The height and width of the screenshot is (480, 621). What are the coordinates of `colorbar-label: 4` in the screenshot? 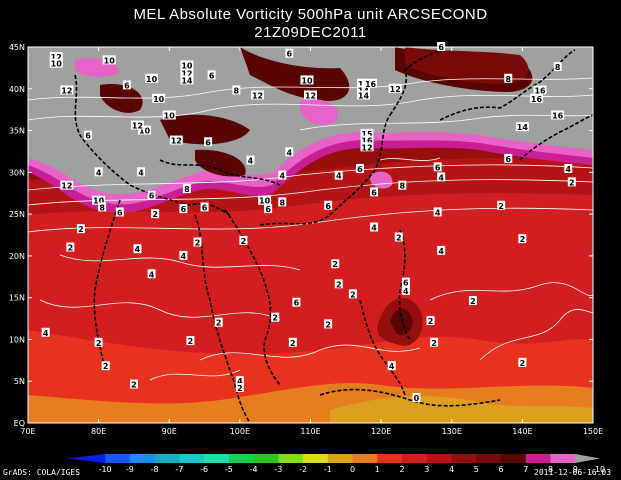 It's located at (451, 469).